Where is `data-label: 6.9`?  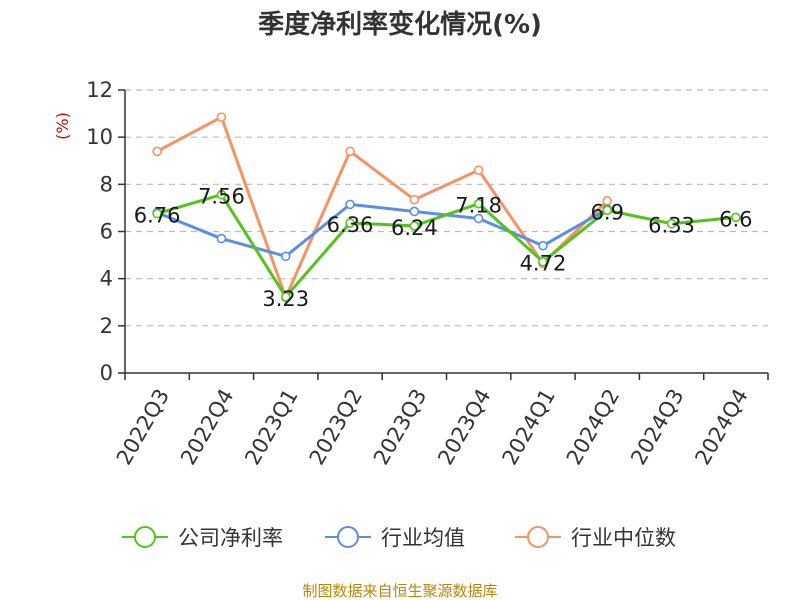 data-label: 6.9 is located at coordinates (607, 212).